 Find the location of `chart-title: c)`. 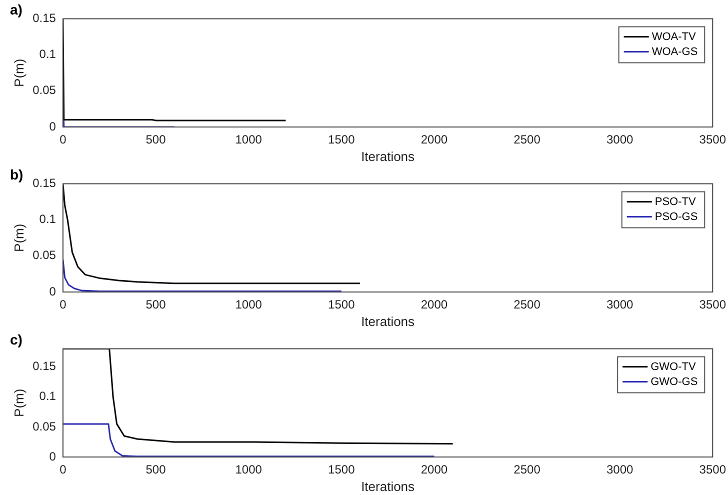

chart-title: c) is located at coordinates (16, 339).